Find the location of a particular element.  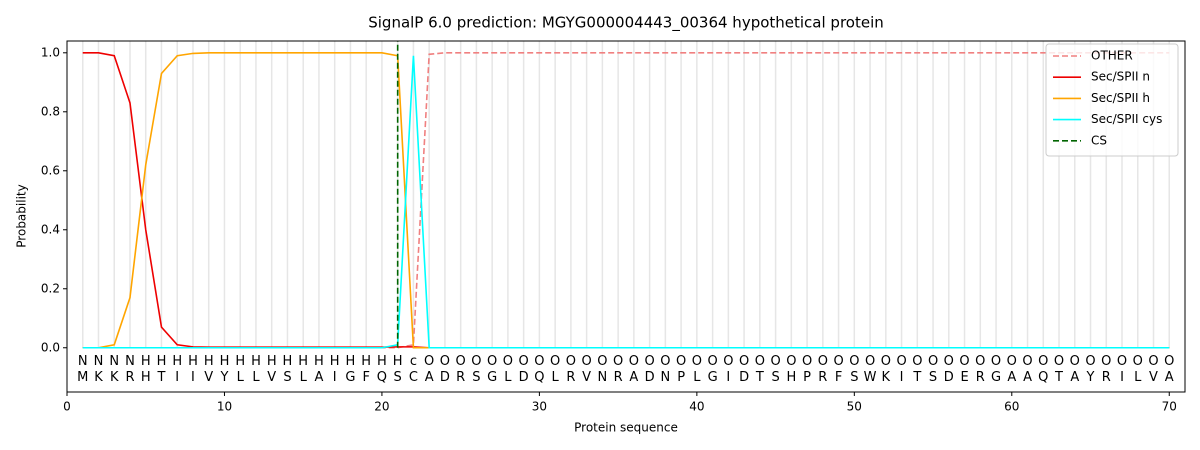

legend-label: Sec/SPII h is located at coordinates (1120, 98).